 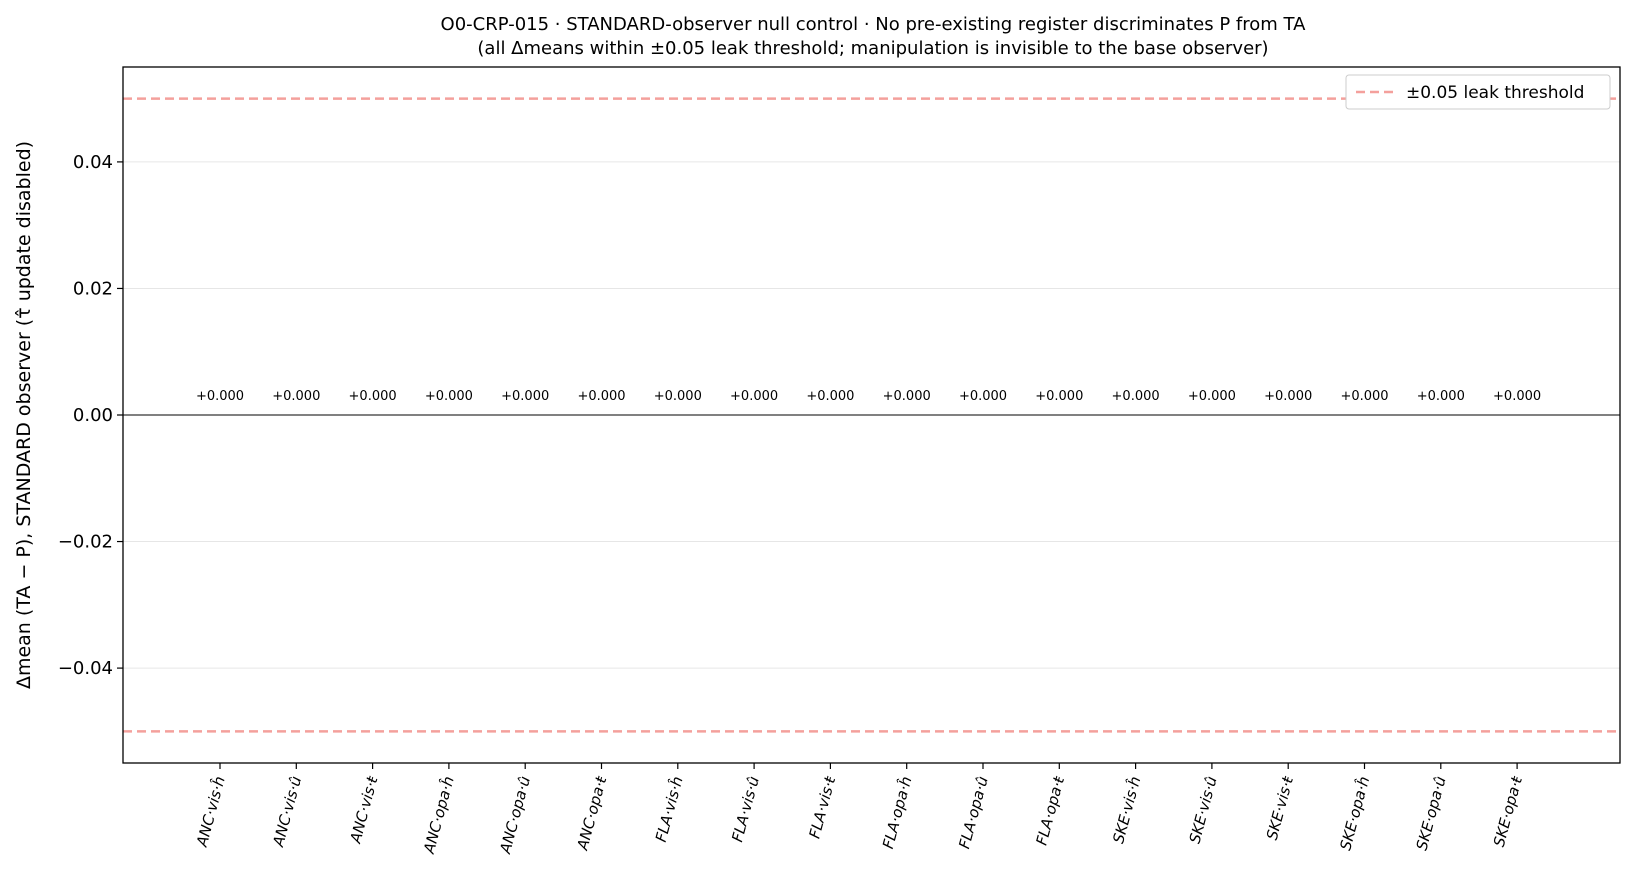 What do you see at coordinates (93, 162) in the screenshot?
I see `y-tick-label: 0.04` at bounding box center [93, 162].